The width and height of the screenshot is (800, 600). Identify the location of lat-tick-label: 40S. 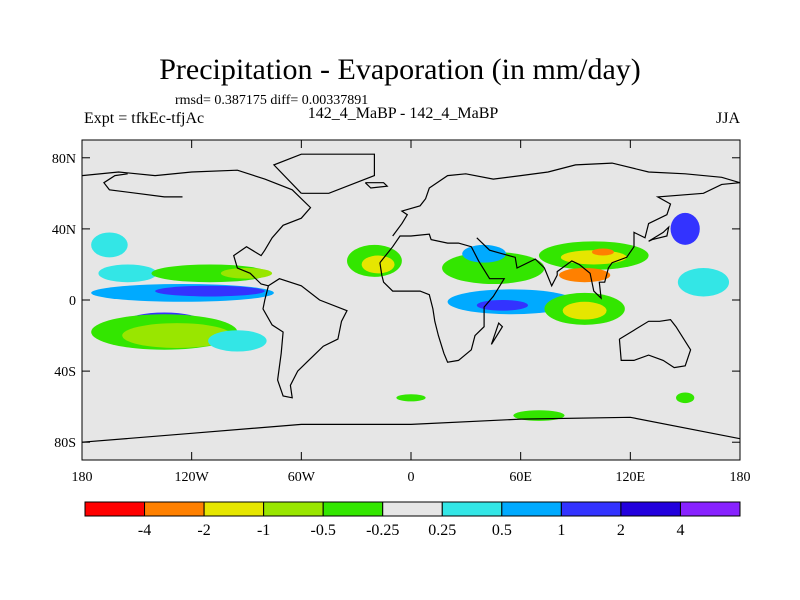
(65, 372).